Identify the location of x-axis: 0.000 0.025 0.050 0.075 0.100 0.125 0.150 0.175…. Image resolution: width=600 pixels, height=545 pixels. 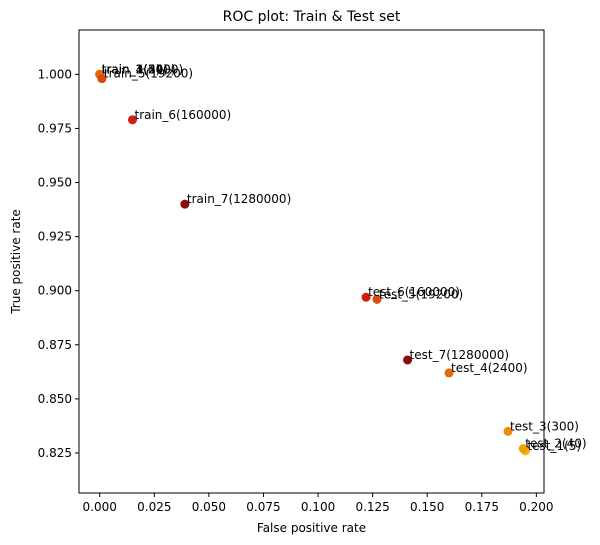
(318, 503).